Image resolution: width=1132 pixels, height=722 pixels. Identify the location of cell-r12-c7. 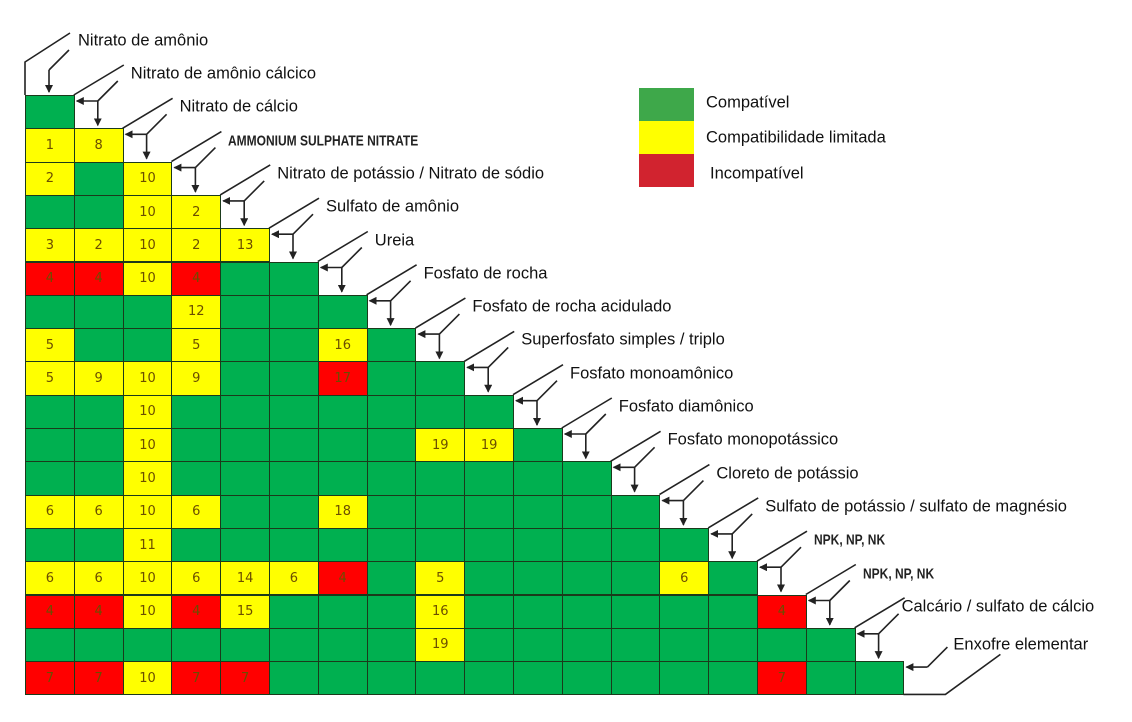
(391, 511).